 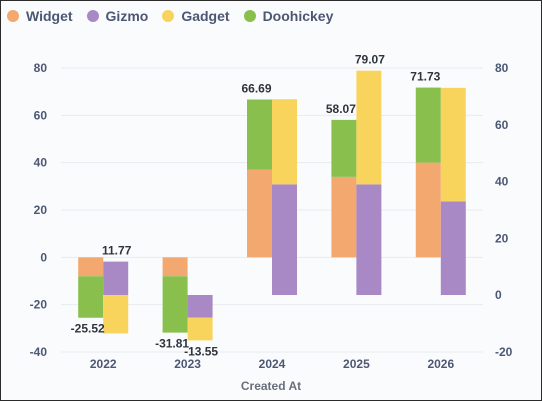 What do you see at coordinates (49, 16) in the screenshot?
I see `legend-label-widget: Widget` at bounding box center [49, 16].